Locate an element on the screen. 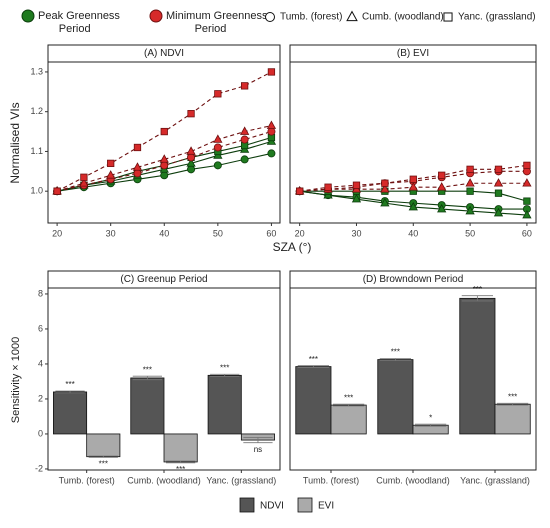 This screenshot has height=528, width=550. series-line is located at coordinates (164, 161).